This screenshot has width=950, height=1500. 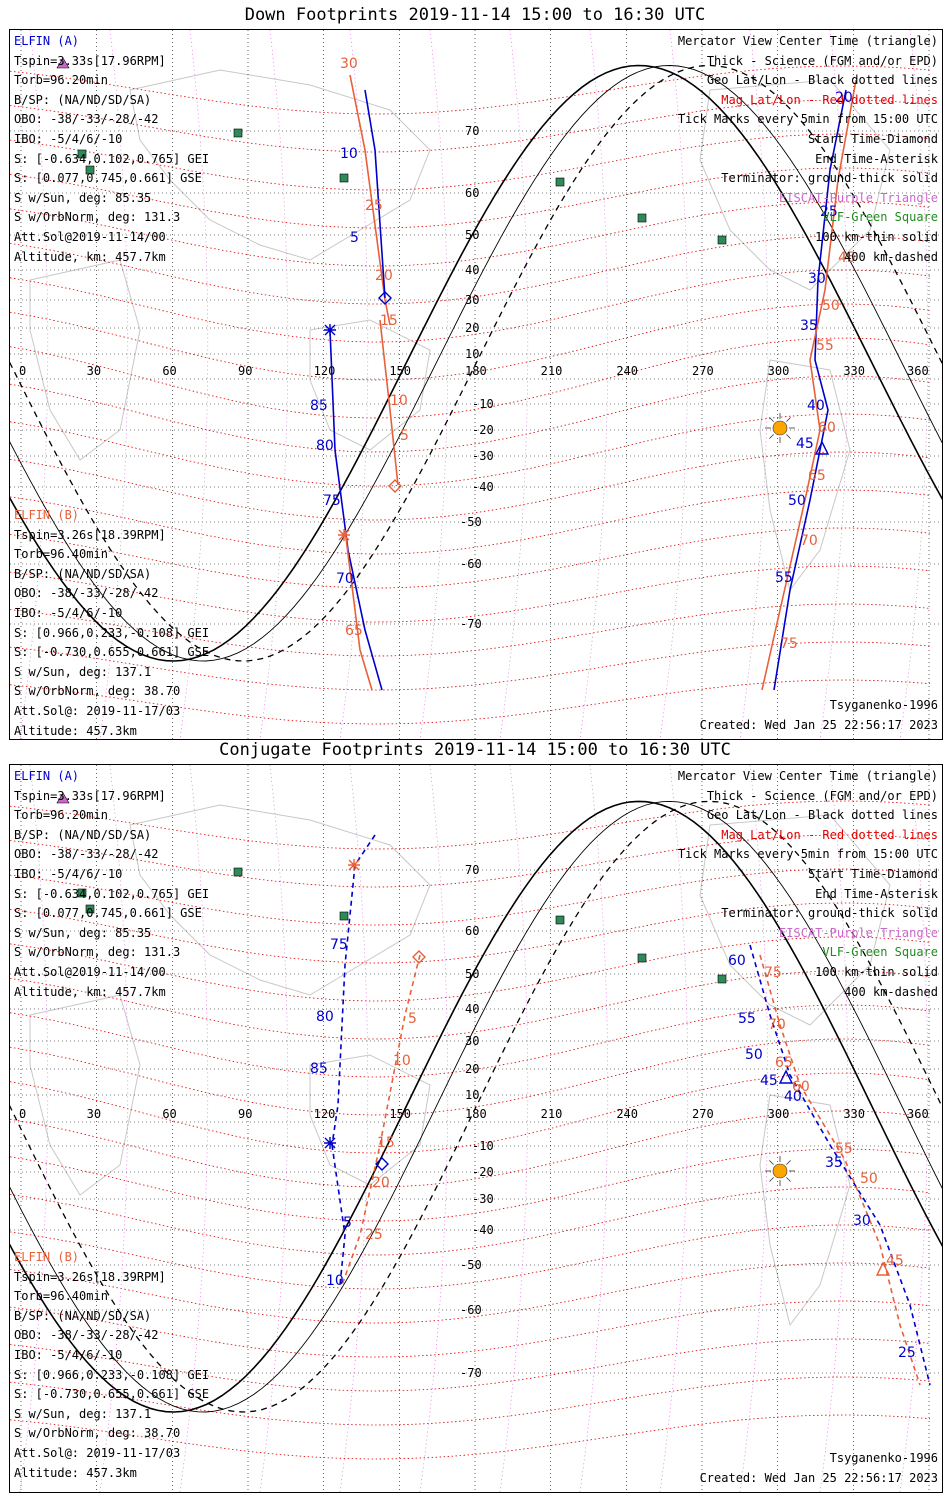 I want to click on panels-1-legend-line: Terminator: ground-thick solid, so click(x=829, y=913).